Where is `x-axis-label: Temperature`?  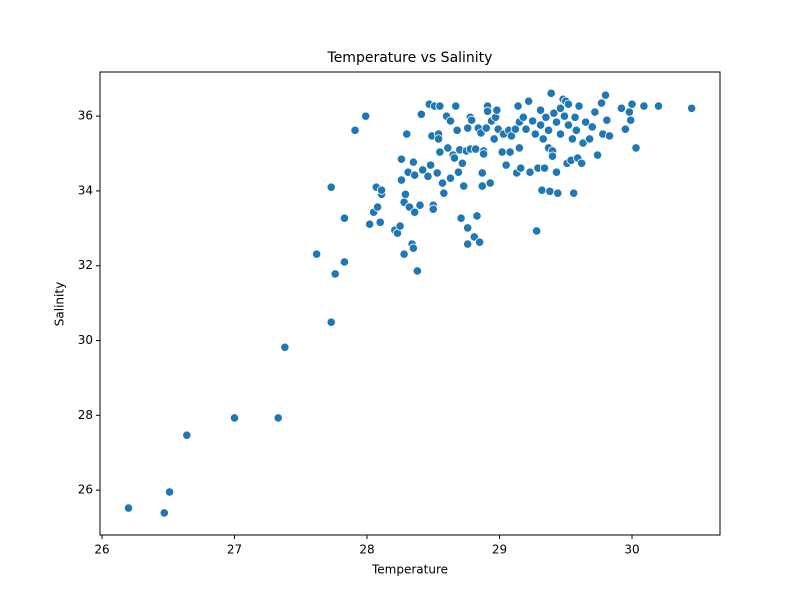 x-axis-label: Temperature is located at coordinates (409, 570).